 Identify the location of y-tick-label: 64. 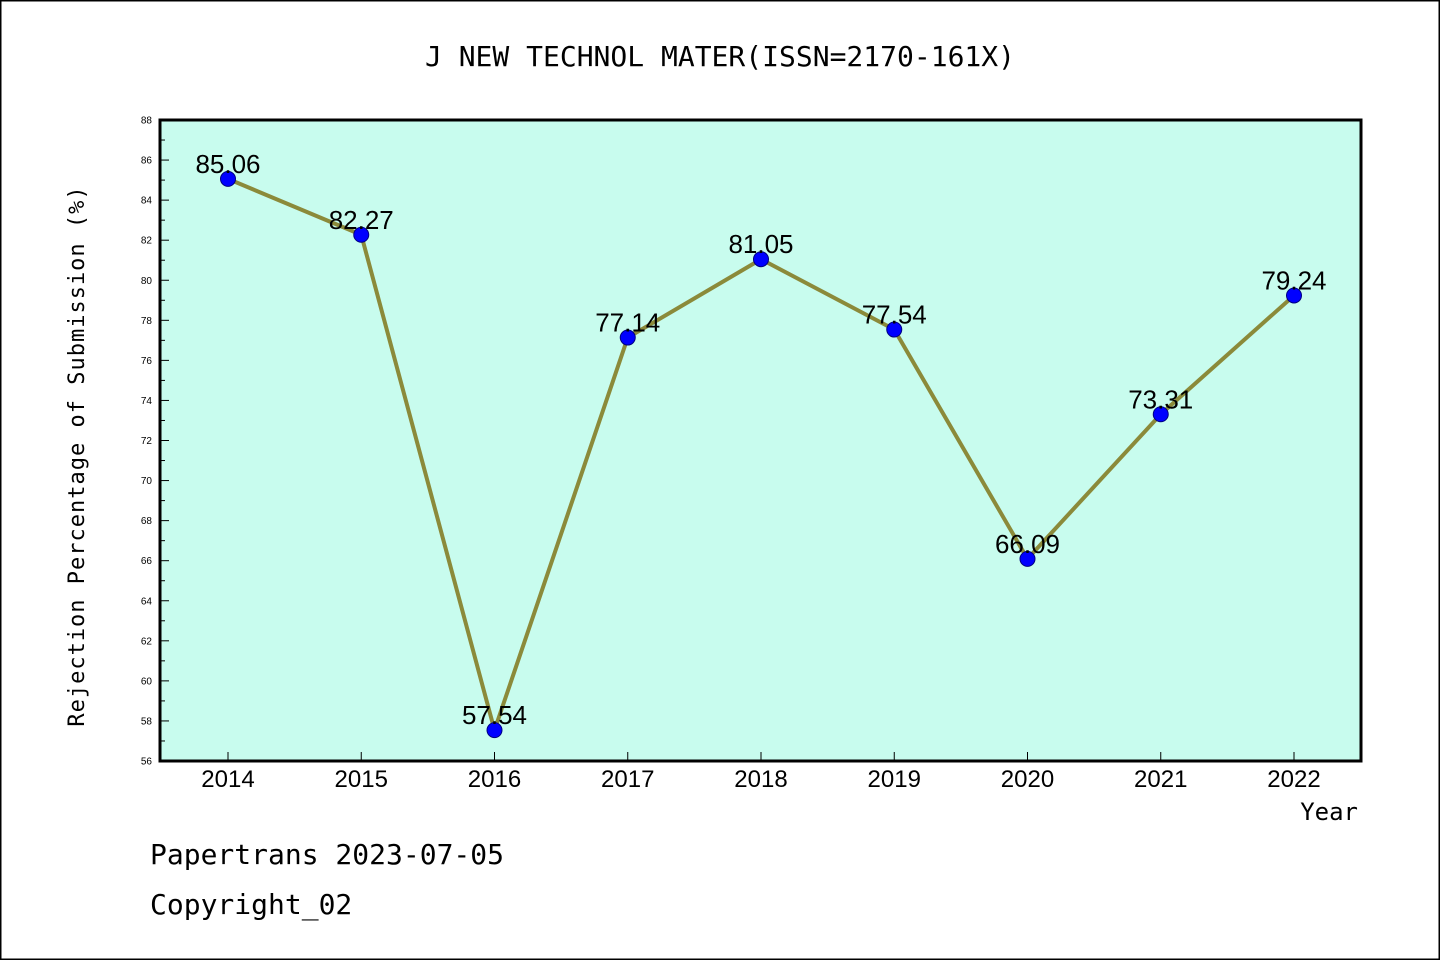
(147, 601).